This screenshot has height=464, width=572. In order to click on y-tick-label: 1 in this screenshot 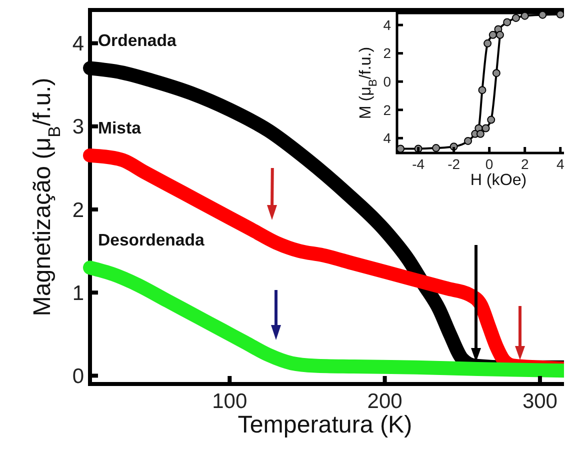, I will do `click(78, 293)`.